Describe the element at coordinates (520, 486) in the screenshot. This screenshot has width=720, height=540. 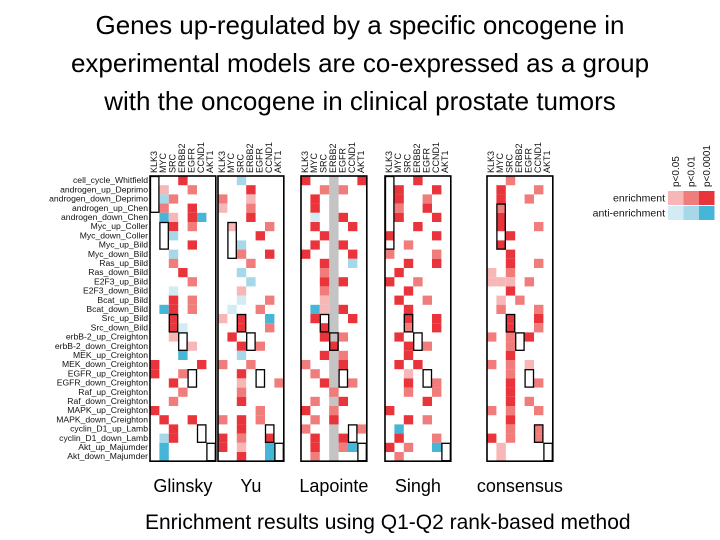
I see `dataset-label-consensus: consensus` at that location.